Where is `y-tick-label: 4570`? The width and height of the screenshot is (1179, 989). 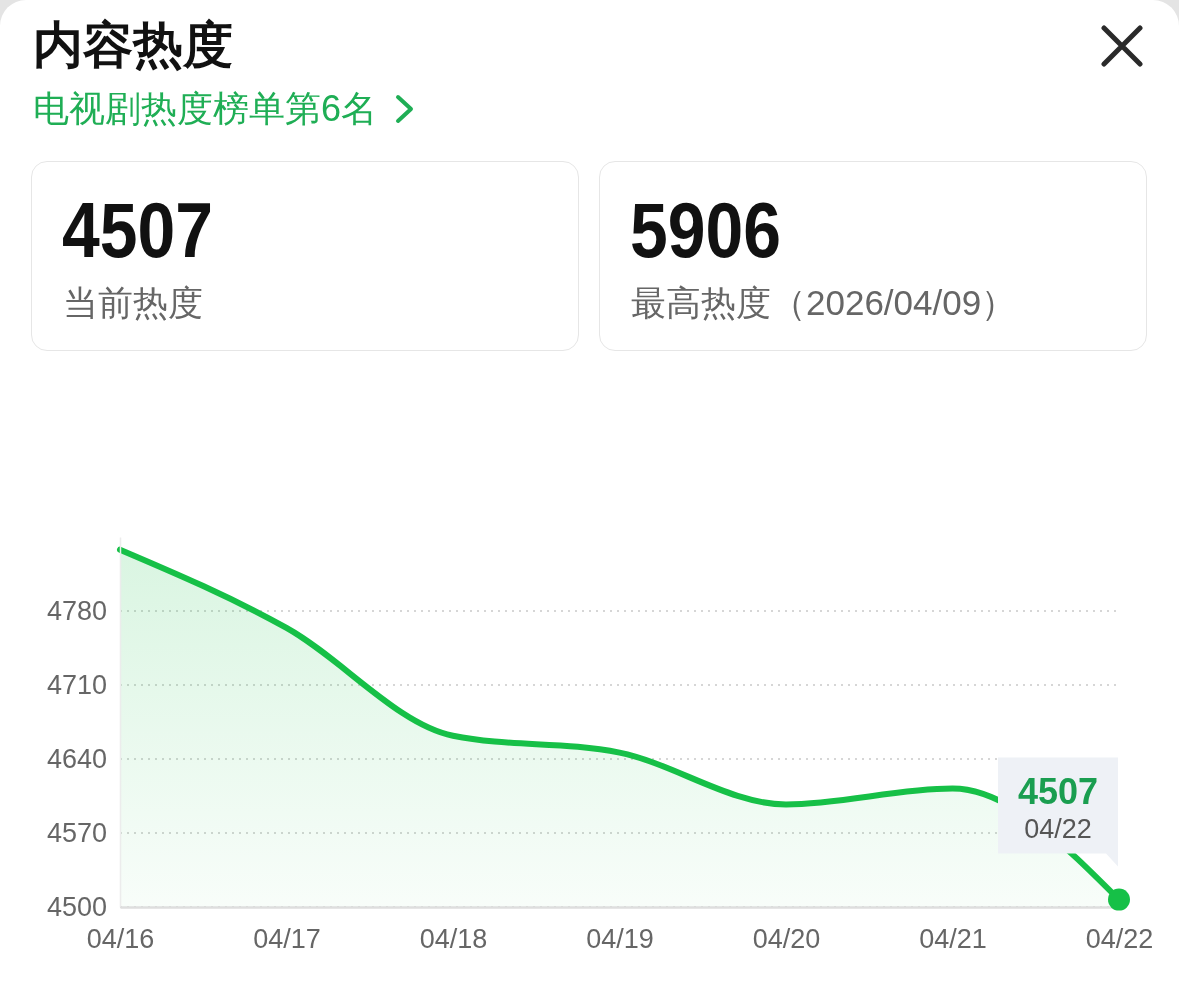 y-tick-label: 4570 is located at coordinates (76, 833).